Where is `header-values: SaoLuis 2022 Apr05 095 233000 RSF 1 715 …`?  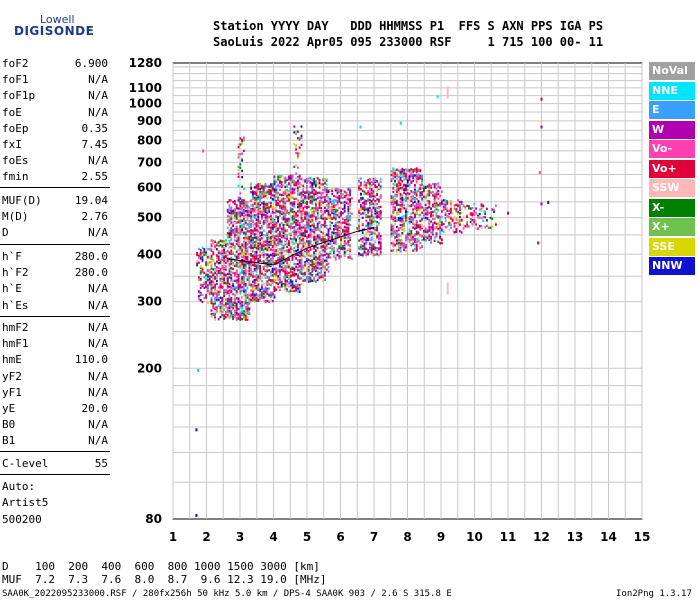
header-values: SaoLuis 2022 Apr05 095 233000 RSF 1 715 … is located at coordinates (408, 42).